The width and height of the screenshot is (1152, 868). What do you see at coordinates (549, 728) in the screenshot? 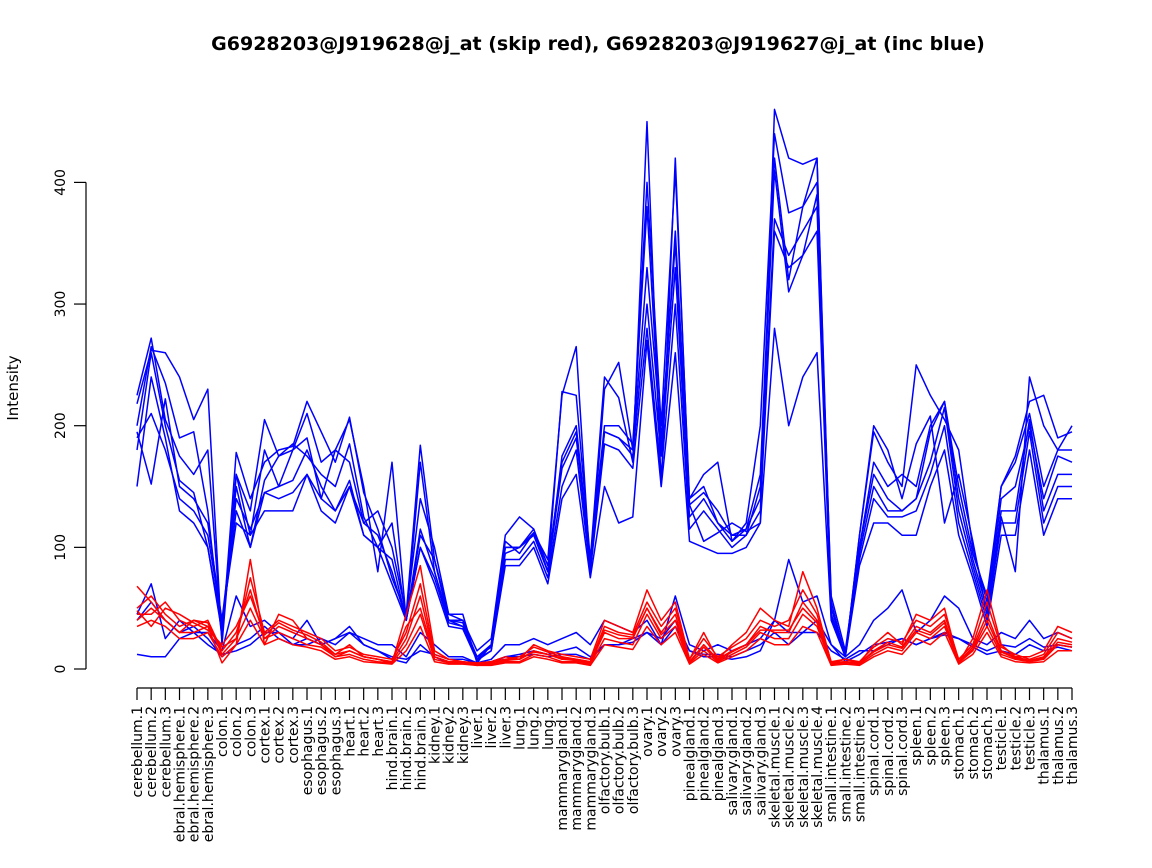
I see `x-tick-label: lung.3` at bounding box center [549, 728].